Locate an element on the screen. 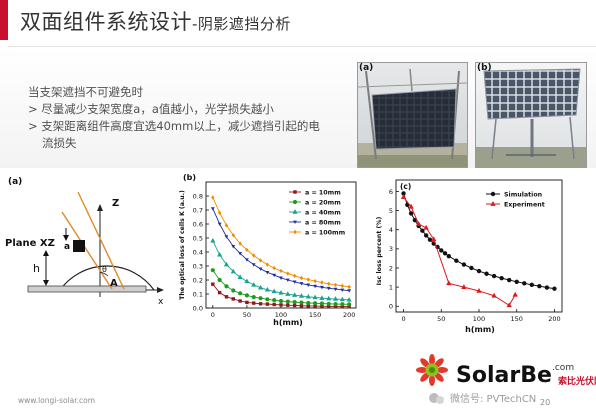 The height and width of the screenshot is (416, 596). watermark-cn-name: 索比光伏网 is located at coordinates (577, 381).